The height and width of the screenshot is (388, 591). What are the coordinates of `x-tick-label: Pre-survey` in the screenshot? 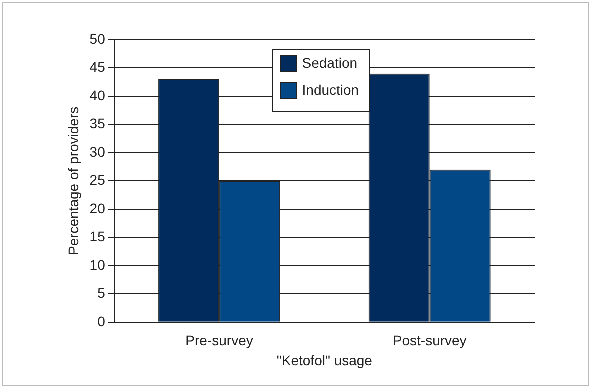 It's located at (220, 340).